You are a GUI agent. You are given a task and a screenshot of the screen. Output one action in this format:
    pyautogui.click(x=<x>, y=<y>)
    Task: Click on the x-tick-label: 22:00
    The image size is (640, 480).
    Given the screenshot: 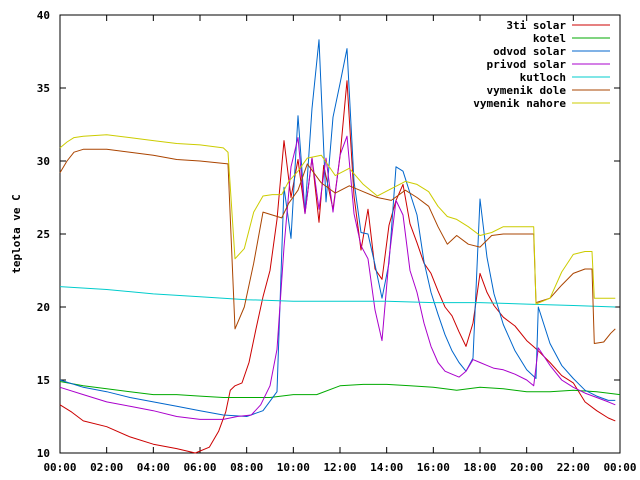 What is the action you would take?
    pyautogui.click(x=573, y=467)
    